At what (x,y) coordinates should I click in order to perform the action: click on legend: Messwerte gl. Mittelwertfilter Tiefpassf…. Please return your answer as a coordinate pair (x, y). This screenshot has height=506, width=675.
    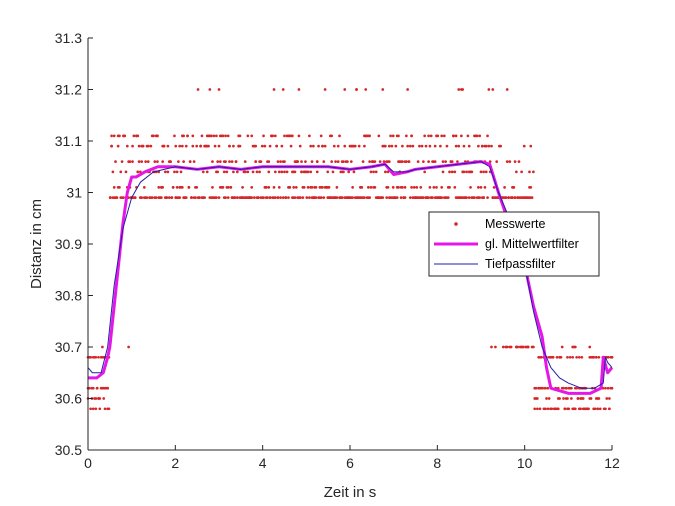
    Looking at the image, I should click on (514, 244).